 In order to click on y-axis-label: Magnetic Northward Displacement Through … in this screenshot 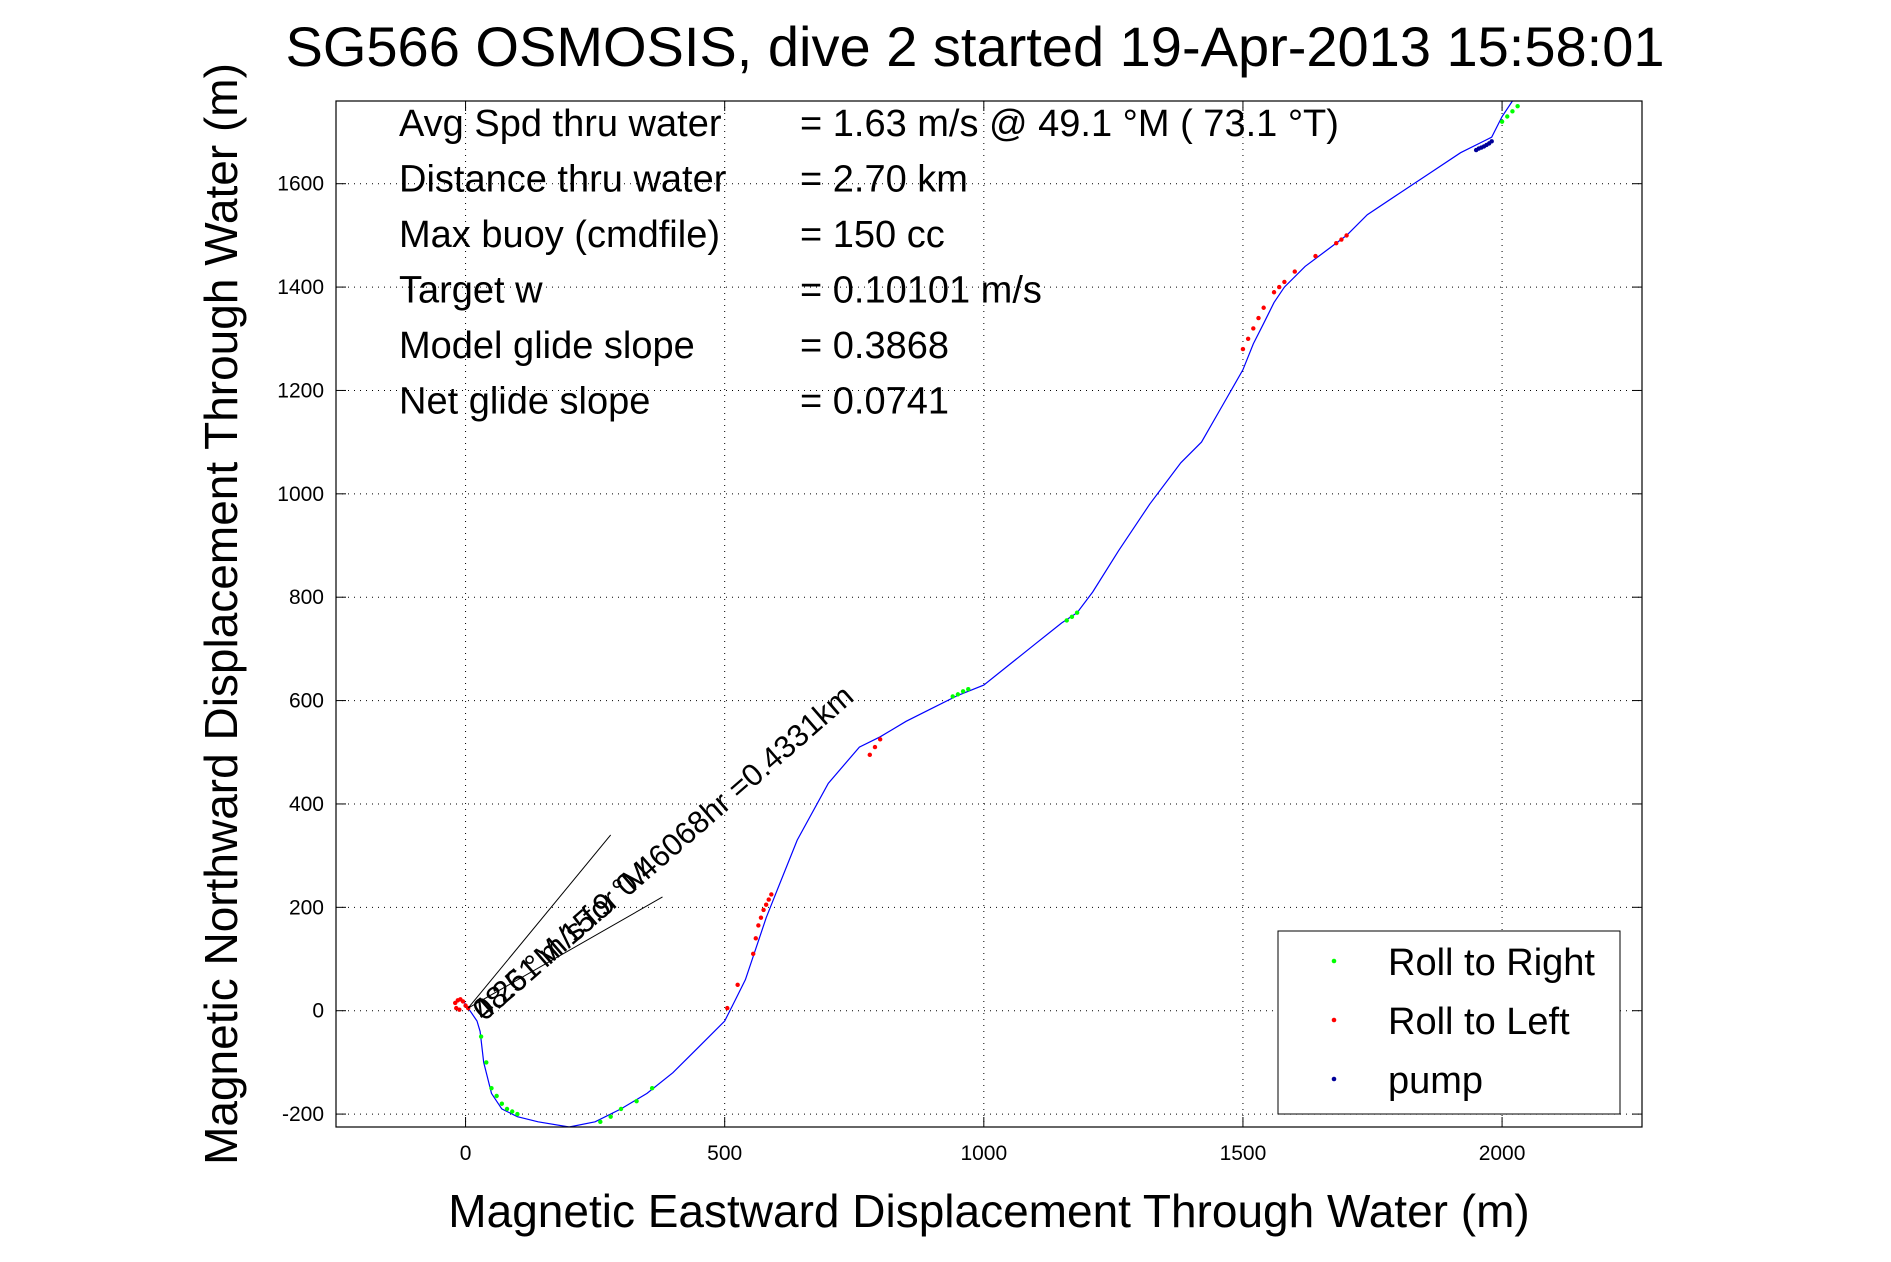, I will do `click(221, 614)`.